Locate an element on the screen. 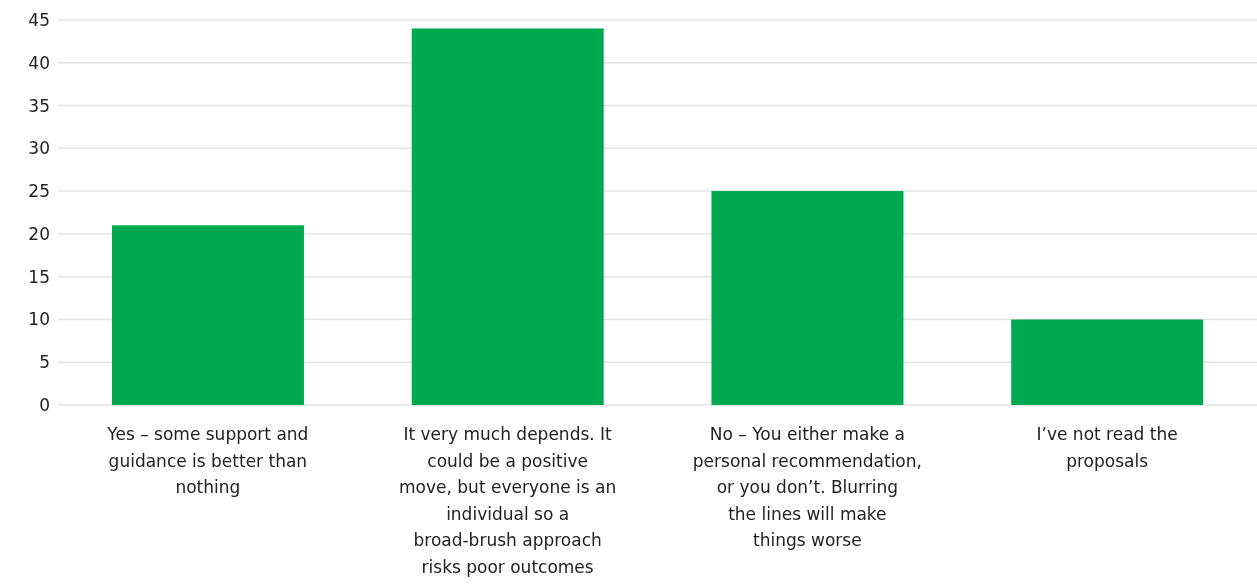  y-tick-label: 5 is located at coordinates (44, 362).